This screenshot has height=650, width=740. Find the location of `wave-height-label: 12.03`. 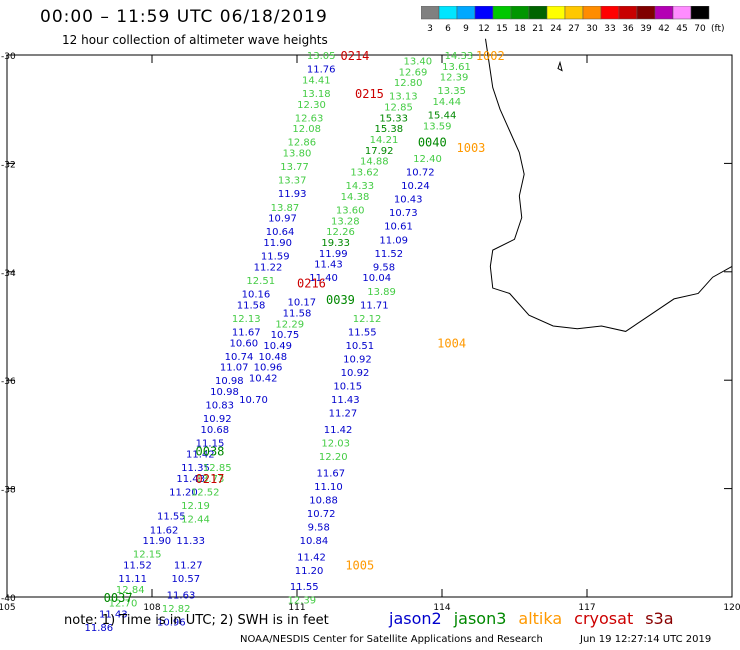

wave-height-label: 12.03 is located at coordinates (335, 444).